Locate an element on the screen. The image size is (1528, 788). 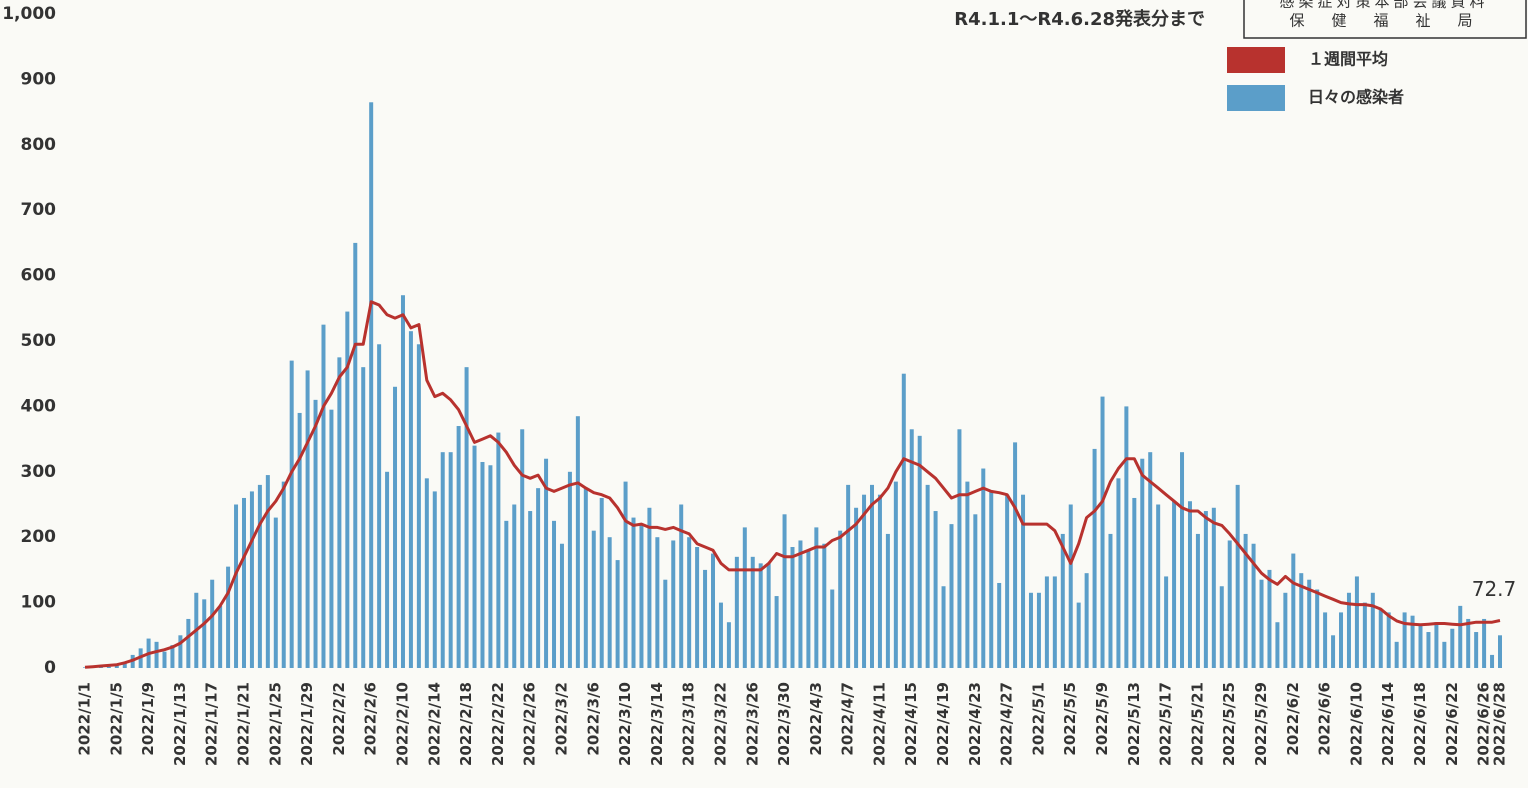
x-tick-label: 2022/2/2 is located at coordinates (339, 719).